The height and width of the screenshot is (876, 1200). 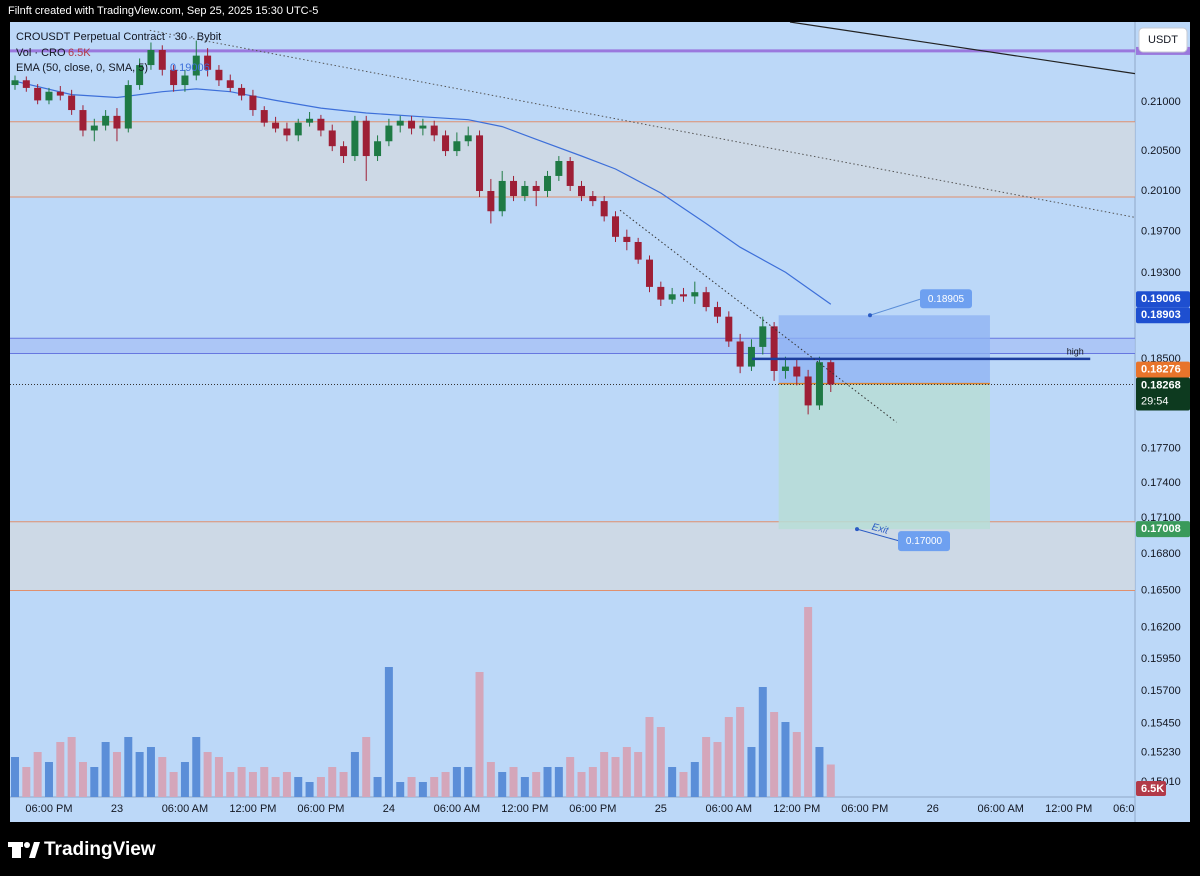 I want to click on volume-legend-value: 6.5K, so click(x=79, y=53).